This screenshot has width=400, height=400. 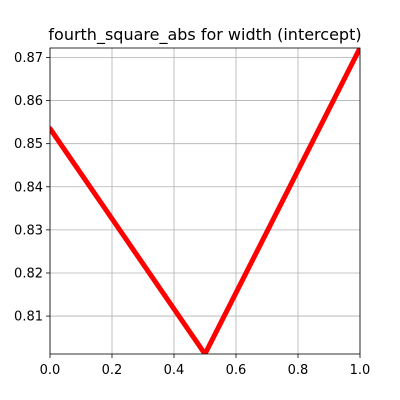 What do you see at coordinates (298, 370) in the screenshot?
I see `x-tick-label: 0.8` at bounding box center [298, 370].